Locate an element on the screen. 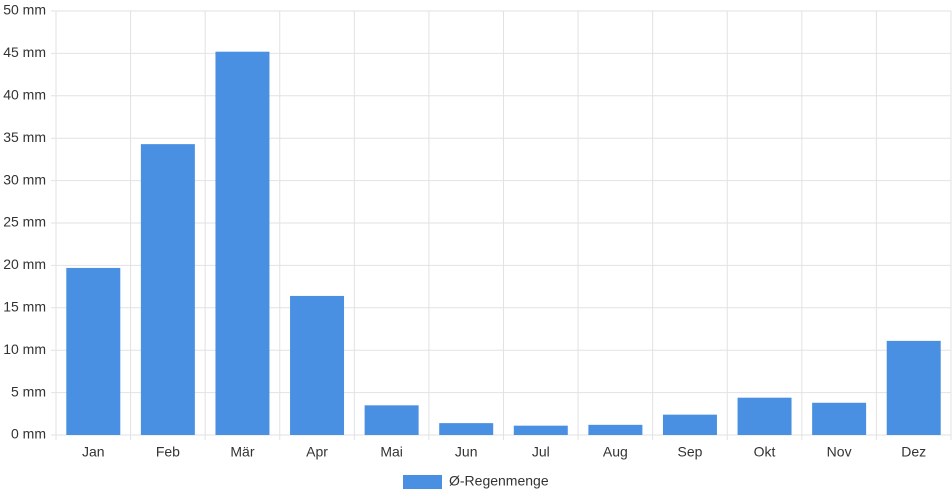  x-tick-label: Mai is located at coordinates (391, 452).